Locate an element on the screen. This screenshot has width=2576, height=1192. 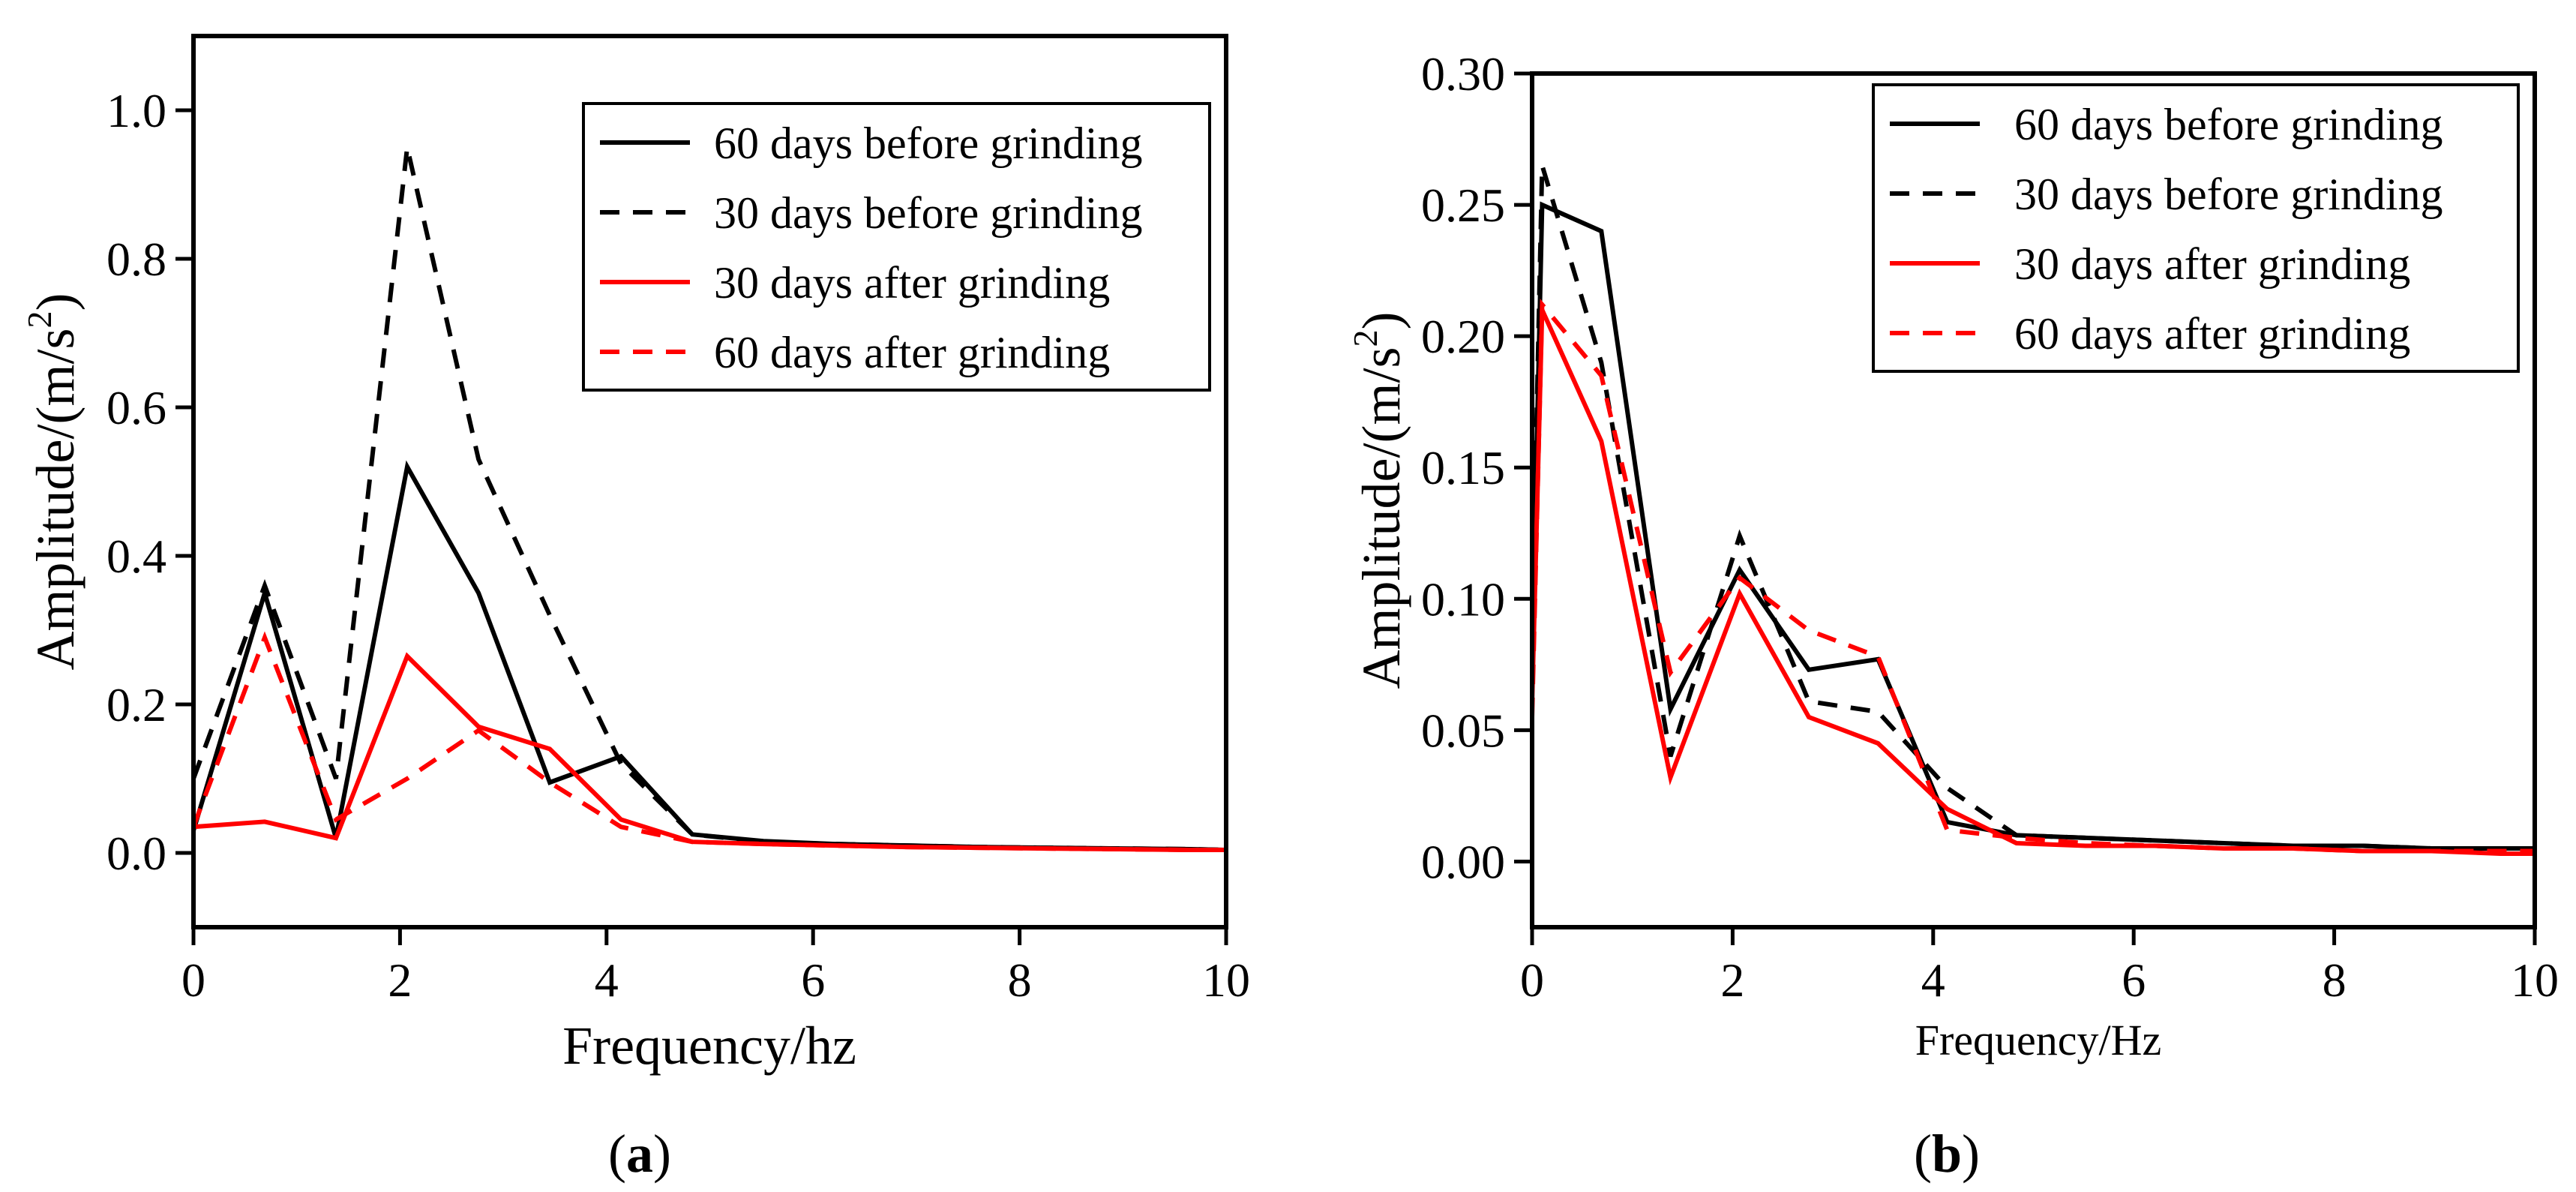
y-tick-label: 0.6 is located at coordinates (136, 407).